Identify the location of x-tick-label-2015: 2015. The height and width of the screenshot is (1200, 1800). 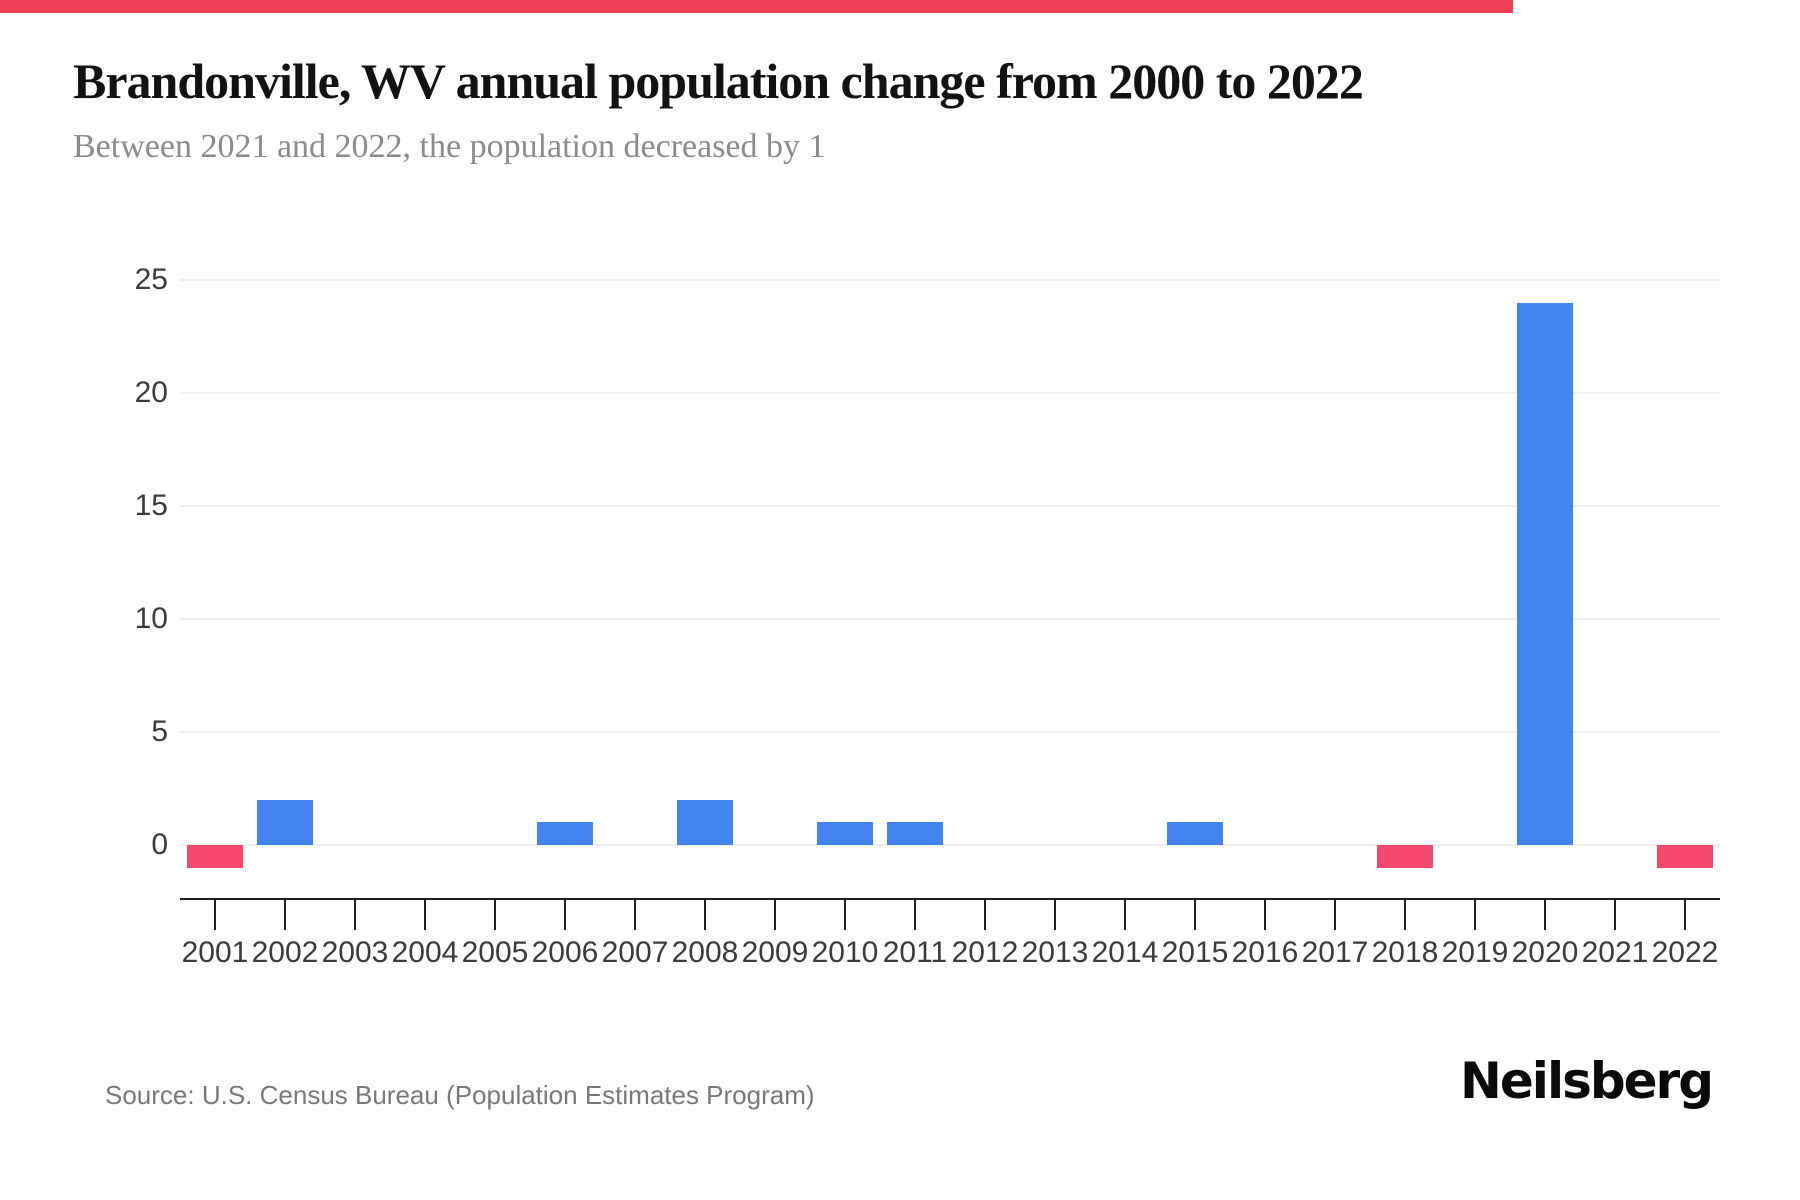
(1195, 952).